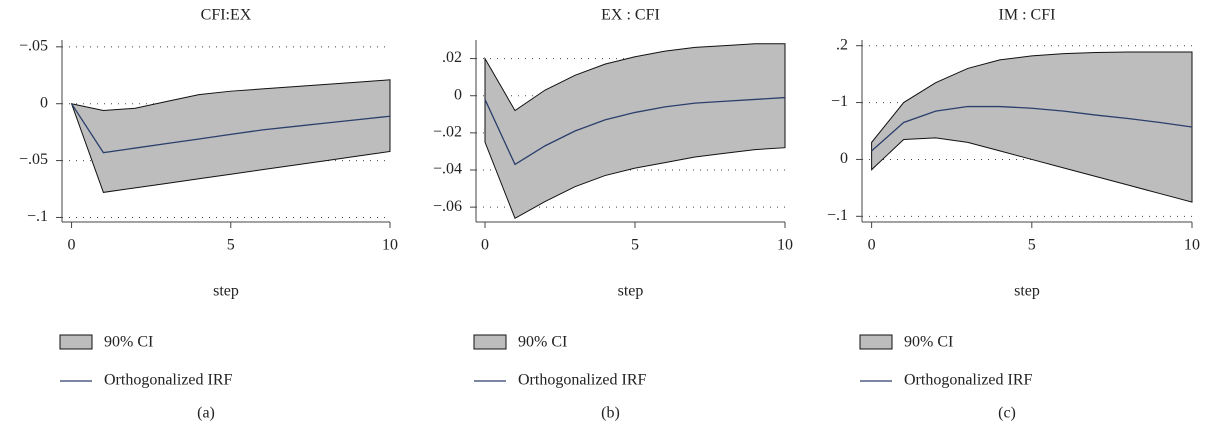 Image resolution: width=1210 pixels, height=432 pixels. I want to click on y-tick-label: .02, so click(452, 57).